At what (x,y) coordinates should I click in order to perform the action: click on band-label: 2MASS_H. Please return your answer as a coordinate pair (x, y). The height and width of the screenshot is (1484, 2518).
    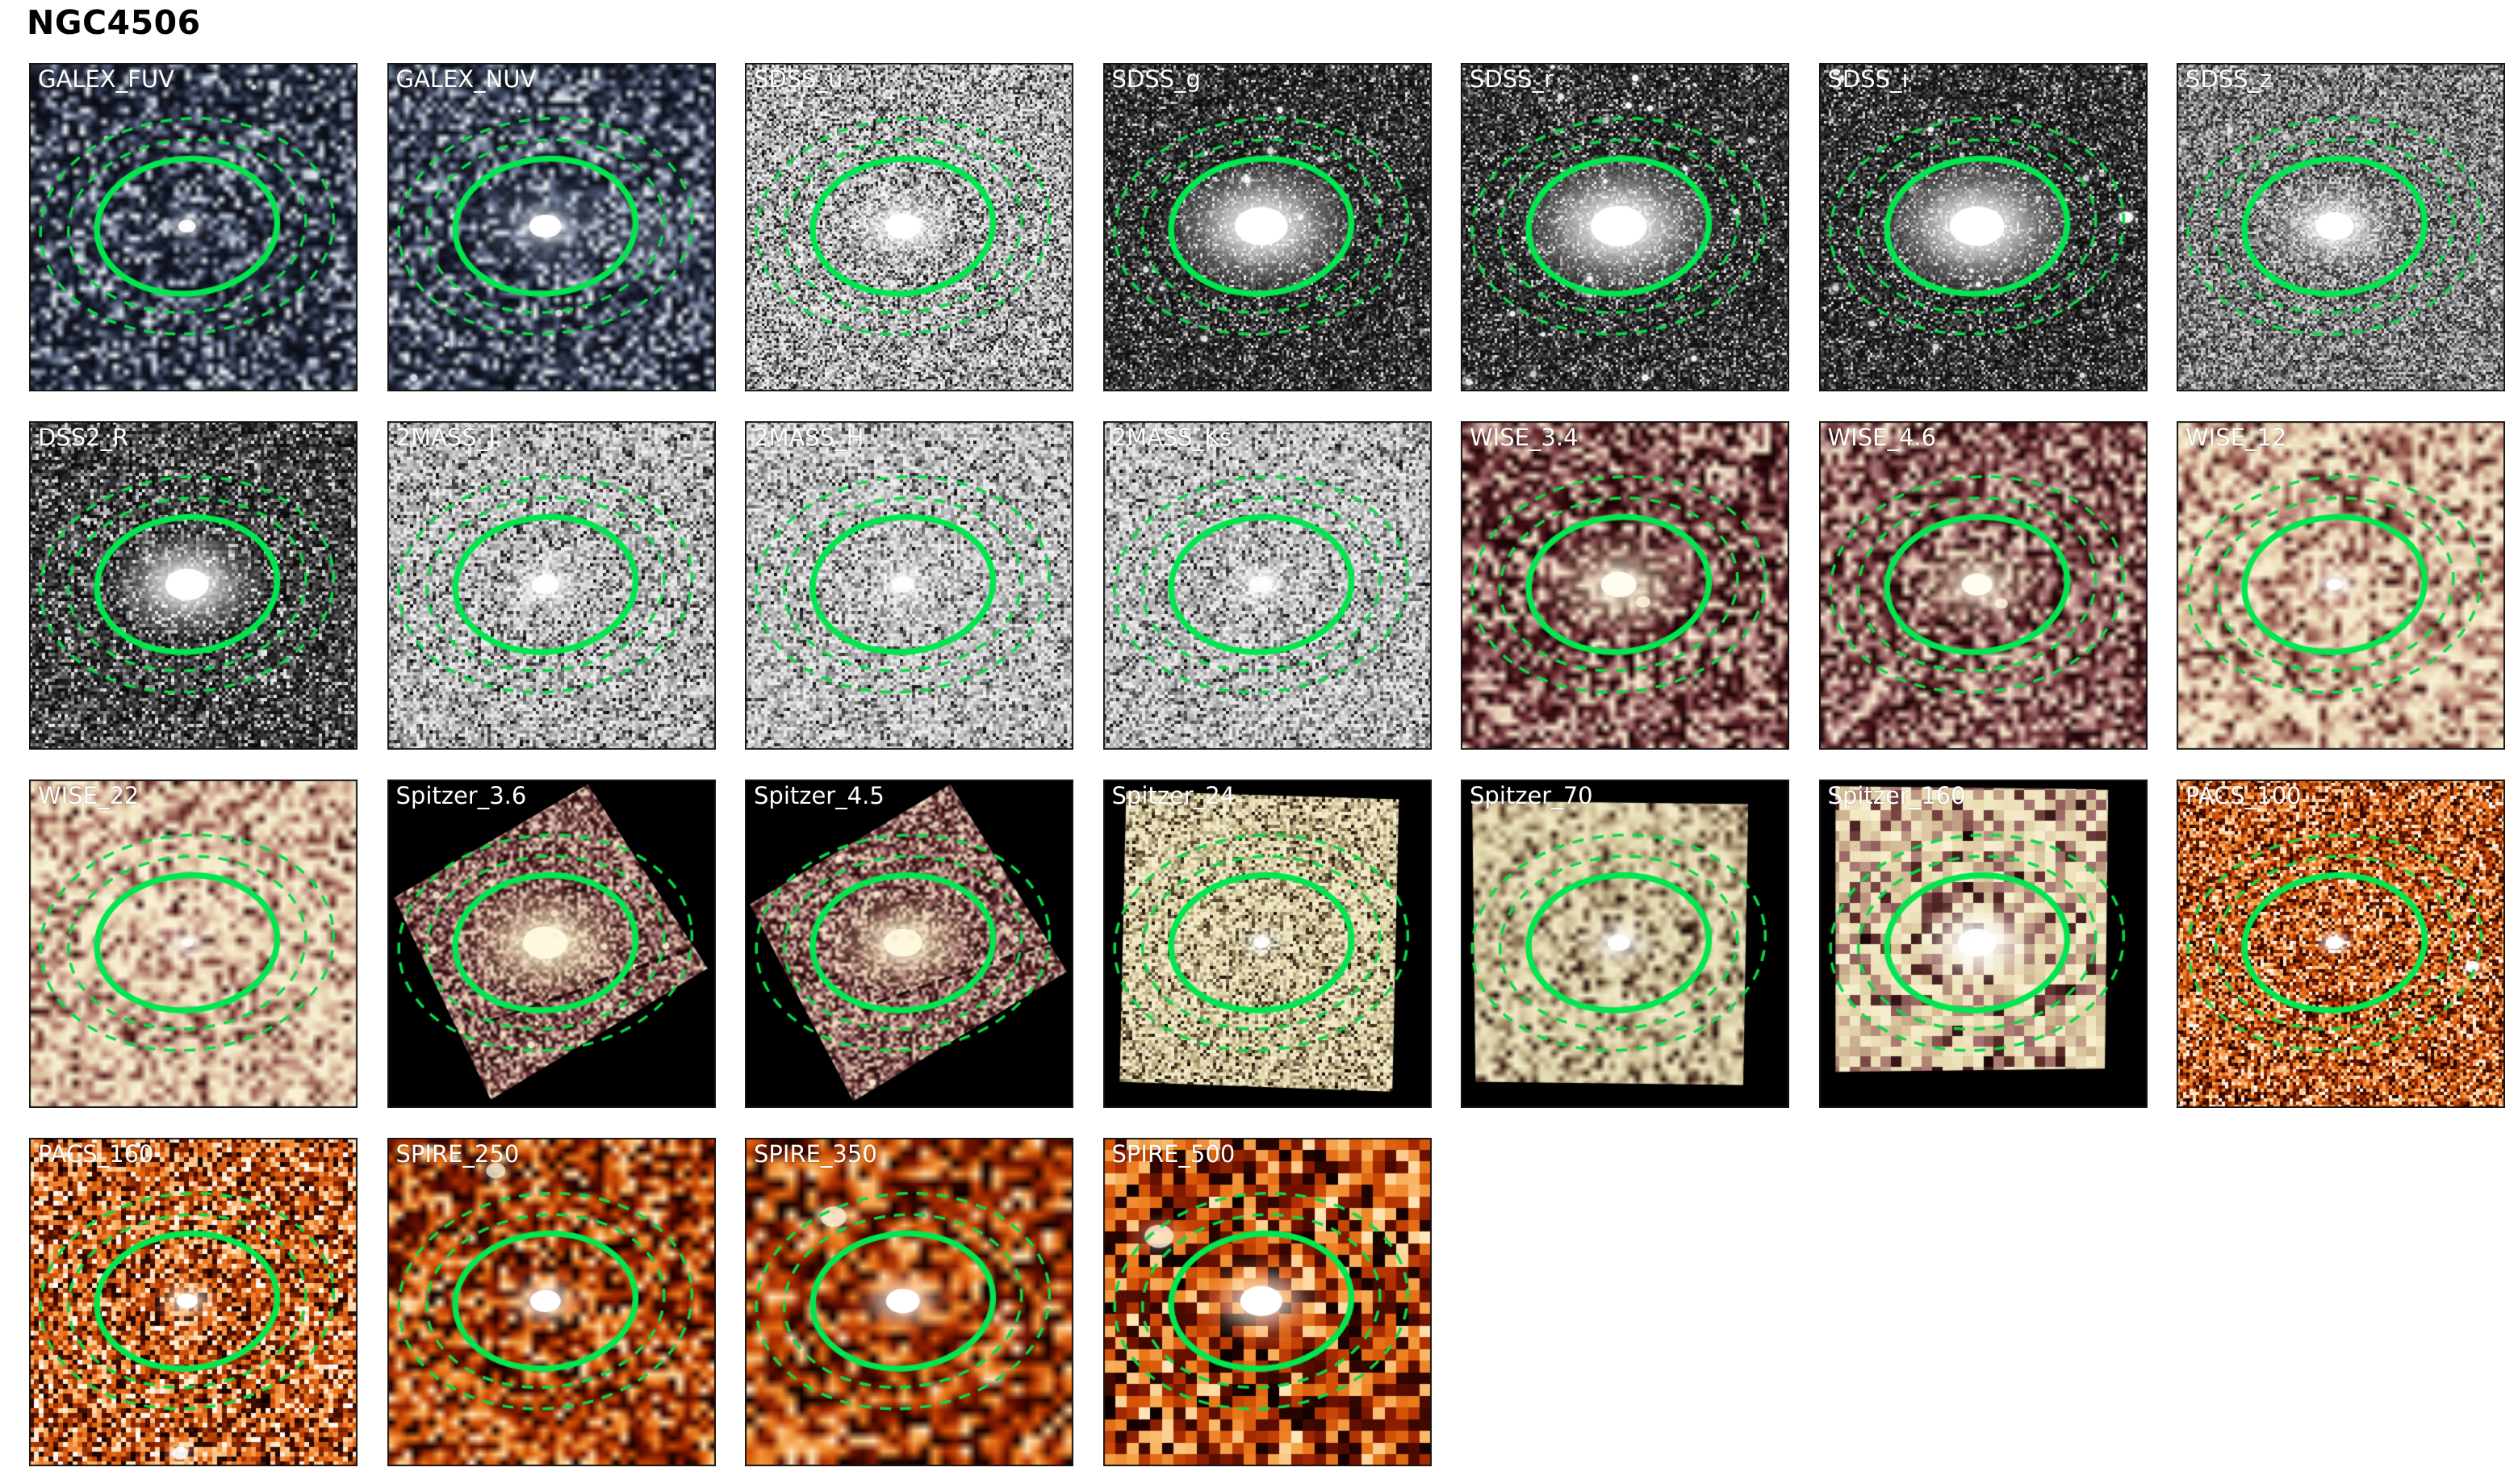
    Looking at the image, I should click on (809, 437).